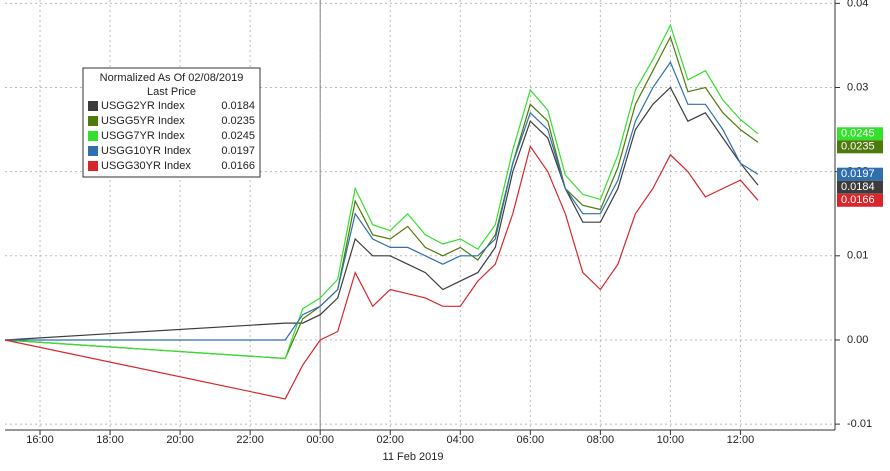 The width and height of the screenshot is (890, 471). What do you see at coordinates (320, 440) in the screenshot?
I see `x-tick-label: 00:00` at bounding box center [320, 440].